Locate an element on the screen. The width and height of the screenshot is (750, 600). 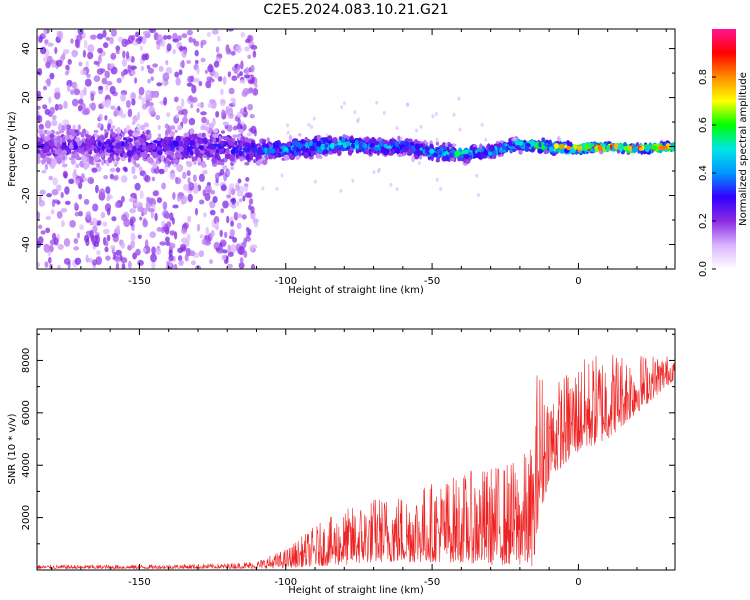
spectrogram-y-tick-label: -40 is located at coordinates (26, 244).